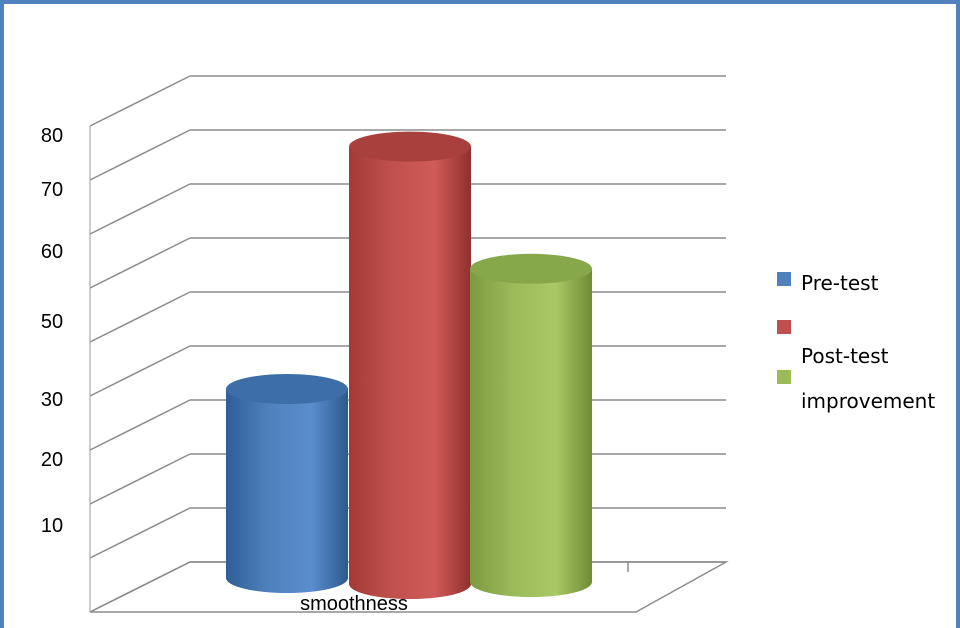 The width and height of the screenshot is (960, 628). Describe the element at coordinates (52, 322) in the screenshot. I see `y-tick-label: 50` at that location.